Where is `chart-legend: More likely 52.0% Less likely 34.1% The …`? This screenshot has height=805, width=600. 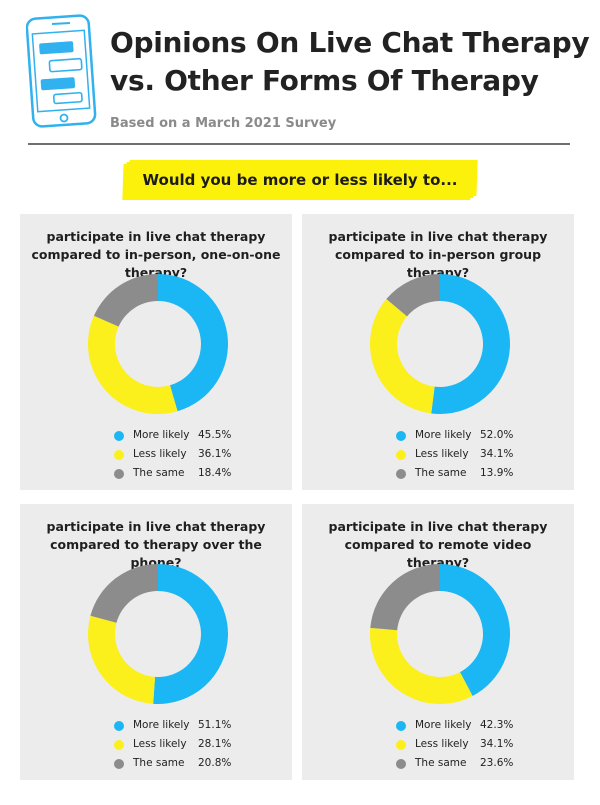 chart-legend: More likely 52.0% Less likely 34.1% The … is located at coordinates (481, 456).